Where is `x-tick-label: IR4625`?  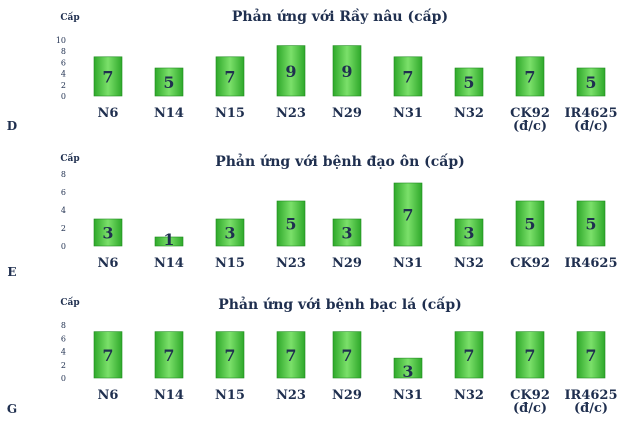
x-tick-label: IR4625 is located at coordinates (590, 263).